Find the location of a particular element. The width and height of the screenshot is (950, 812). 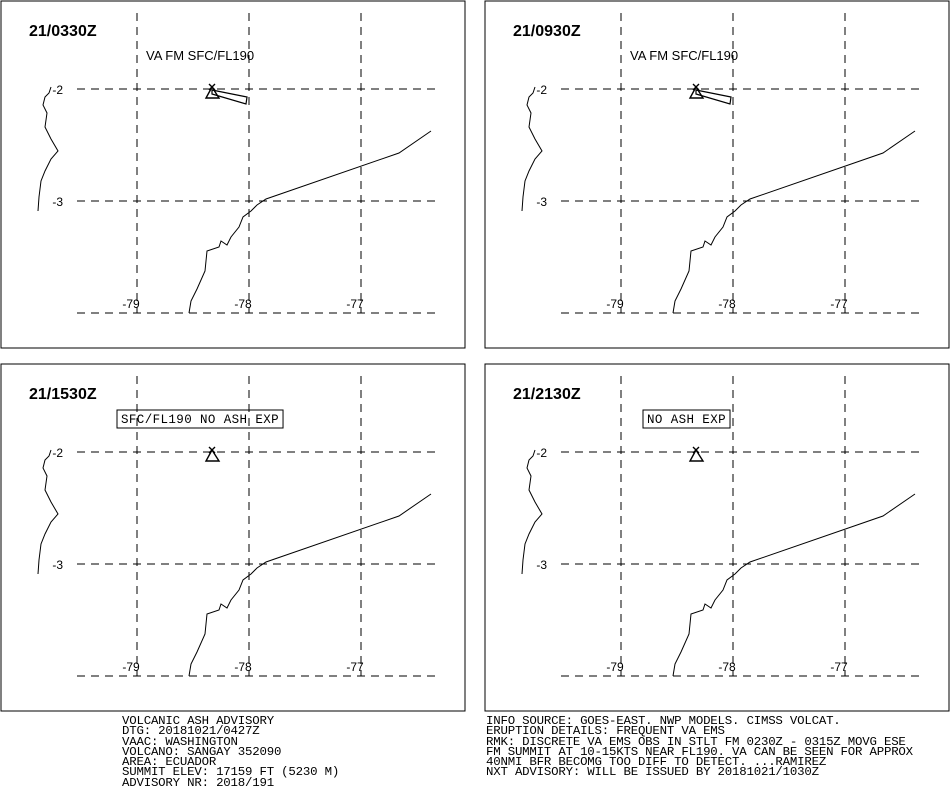

panel-time-label: 21/2130Z is located at coordinates (547, 394).